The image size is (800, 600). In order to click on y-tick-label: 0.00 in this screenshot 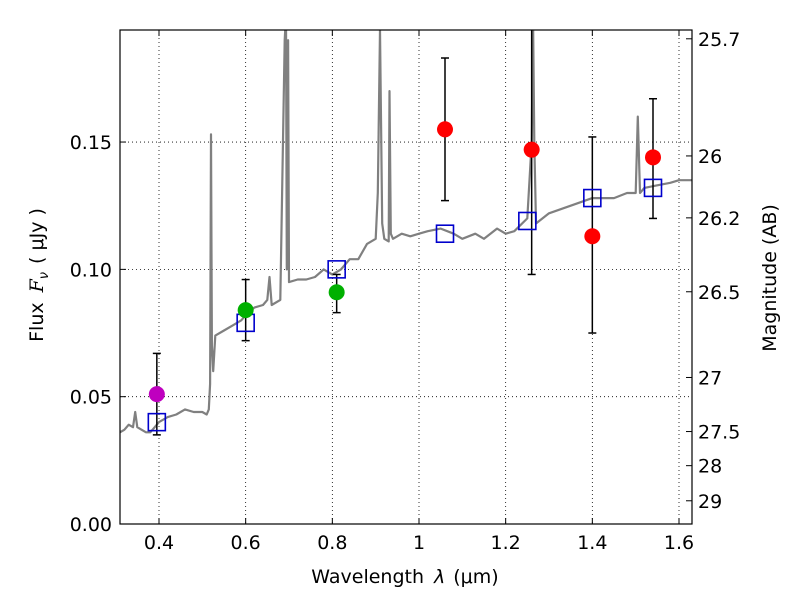, I will do `click(91, 525)`.